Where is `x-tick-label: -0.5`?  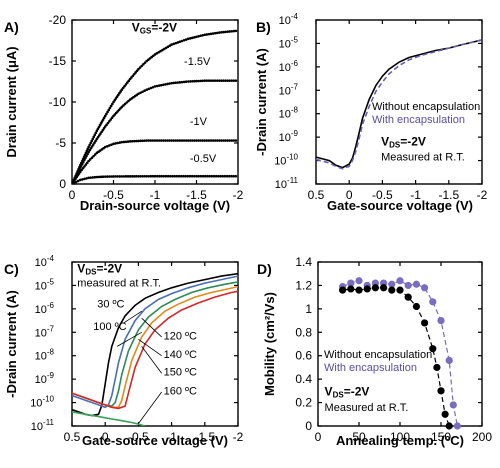
x-tick-label: -0.5 is located at coordinates (138, 437).